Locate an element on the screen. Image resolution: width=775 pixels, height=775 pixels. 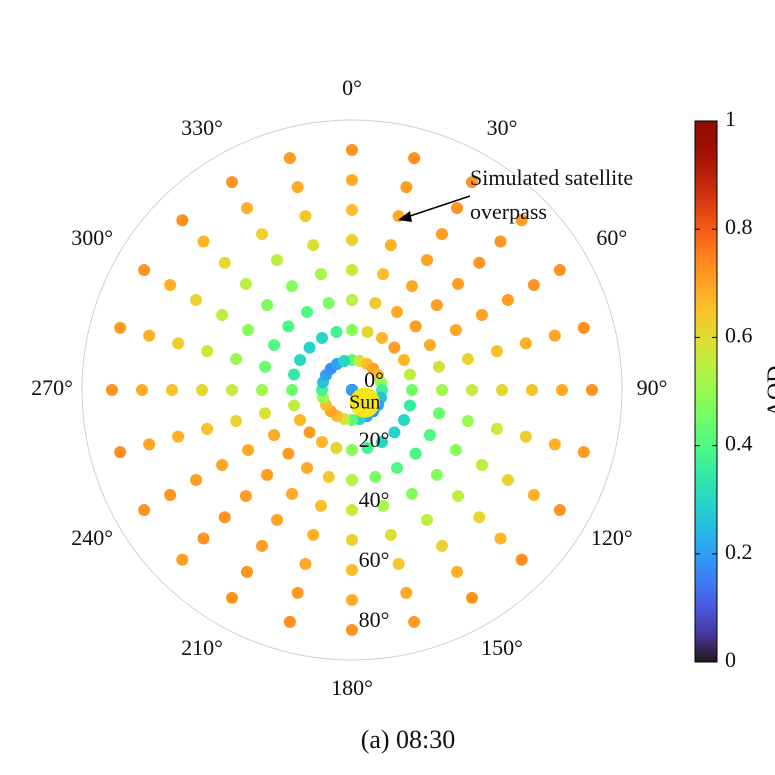
r-tick-label: 80° is located at coordinates (374, 619).